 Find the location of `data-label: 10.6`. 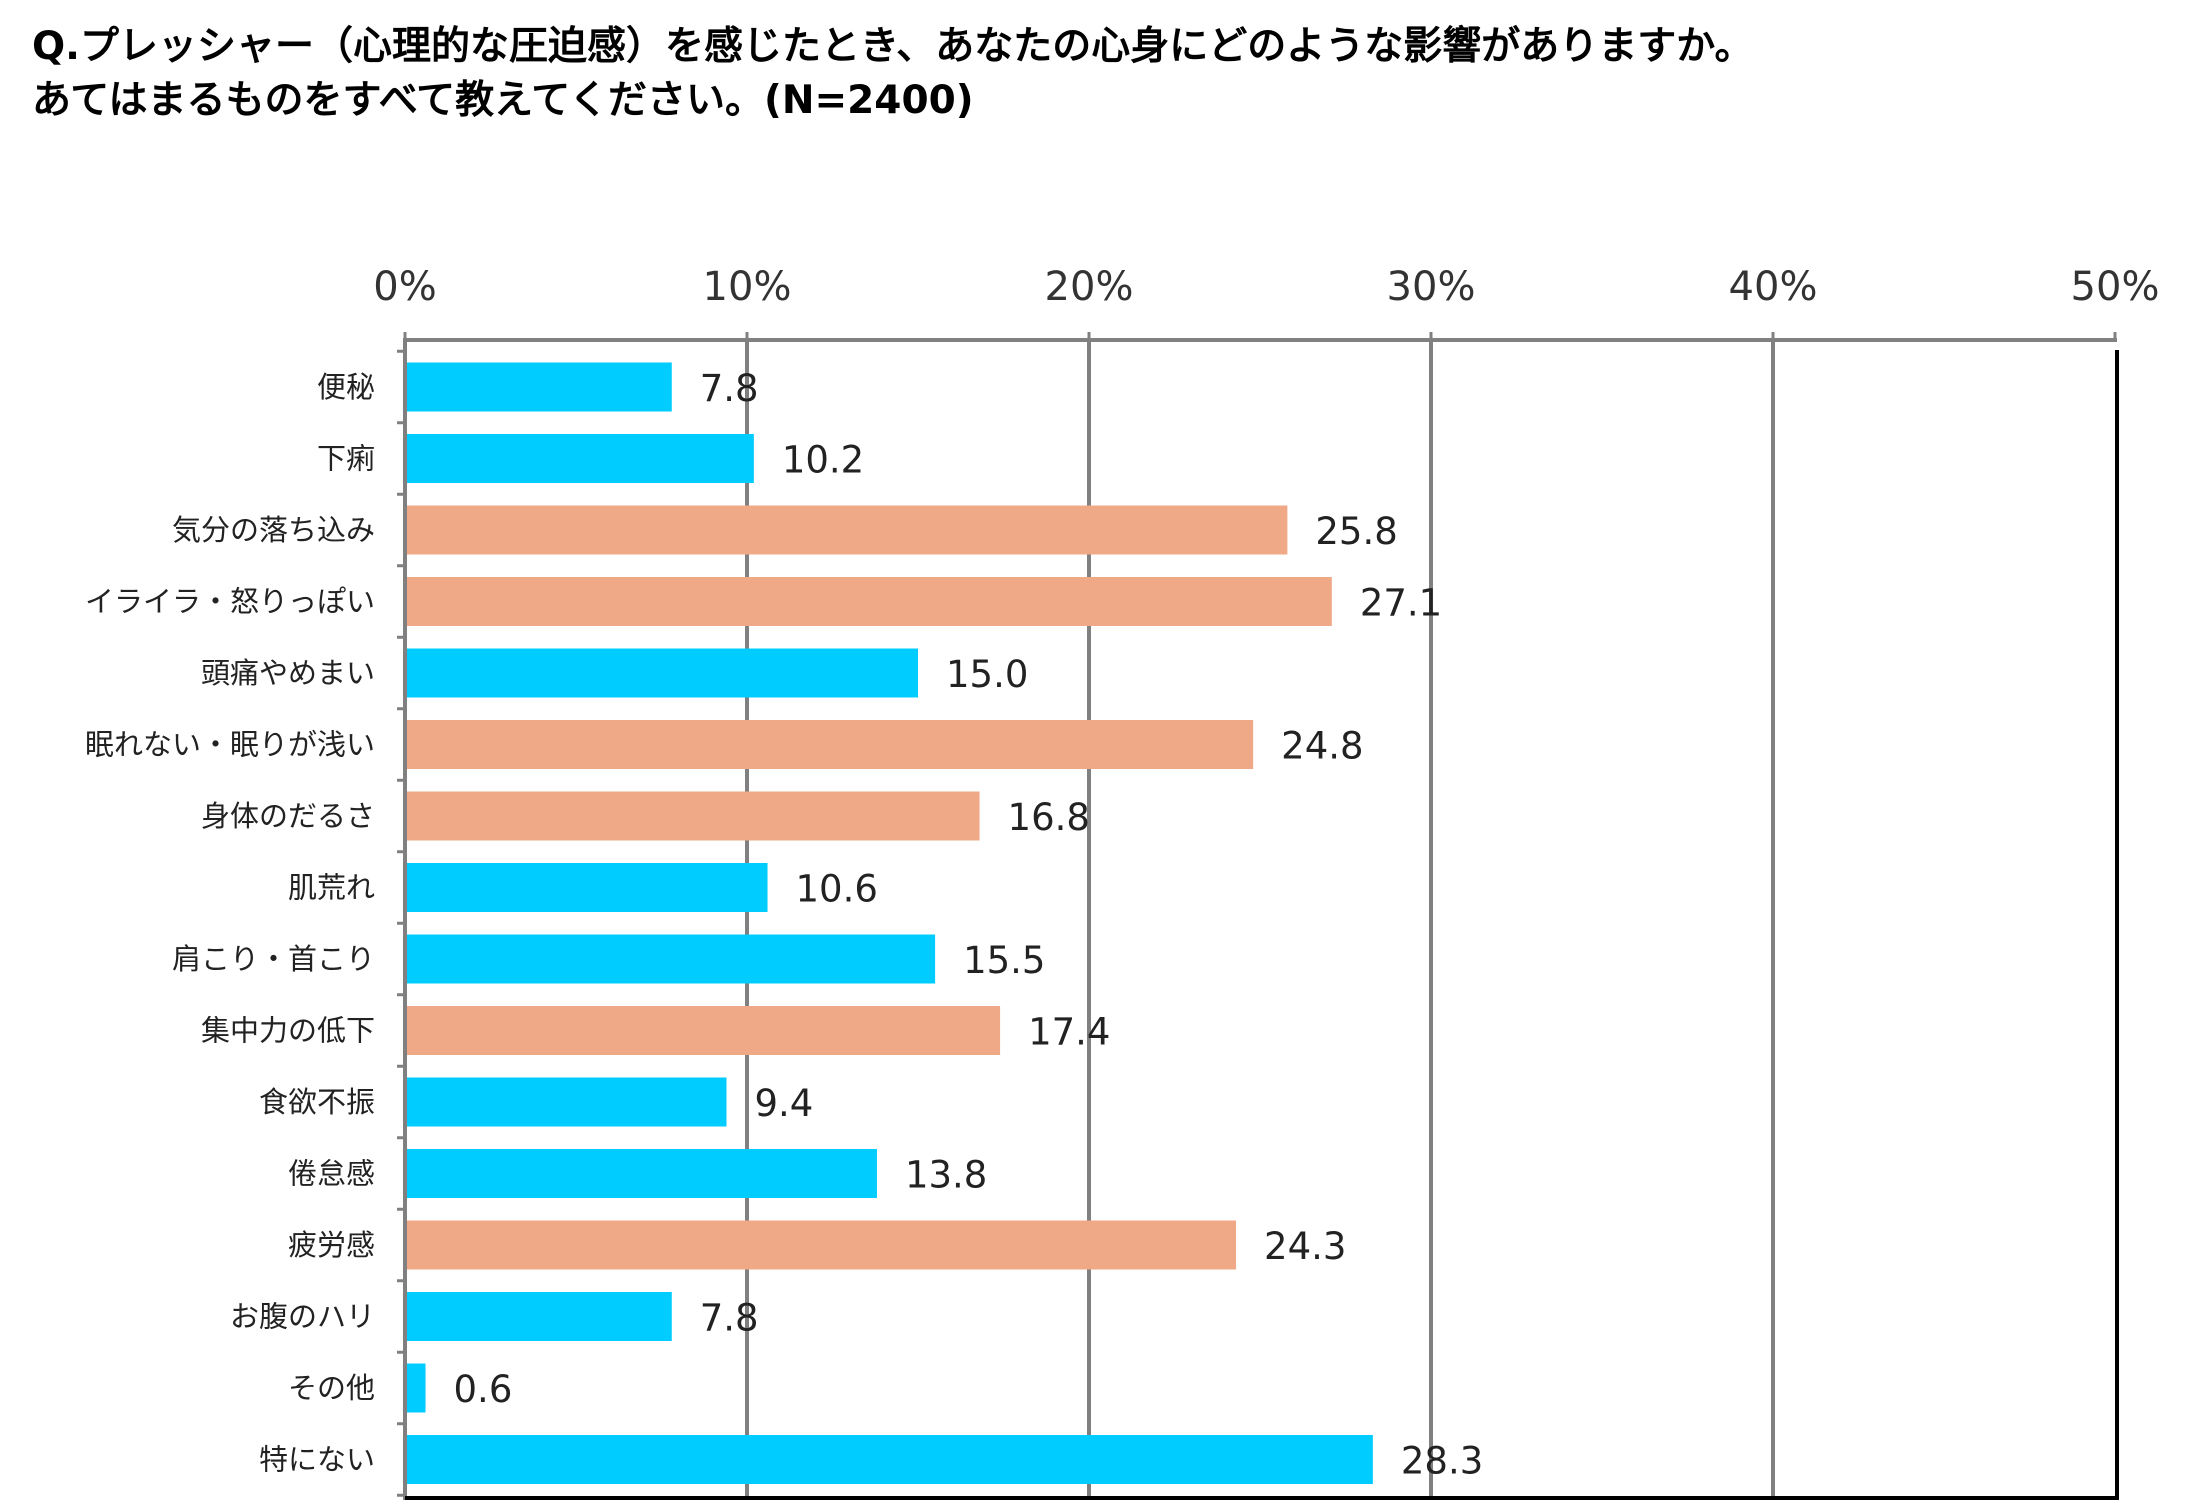

data-label: 10.6 is located at coordinates (837, 889).